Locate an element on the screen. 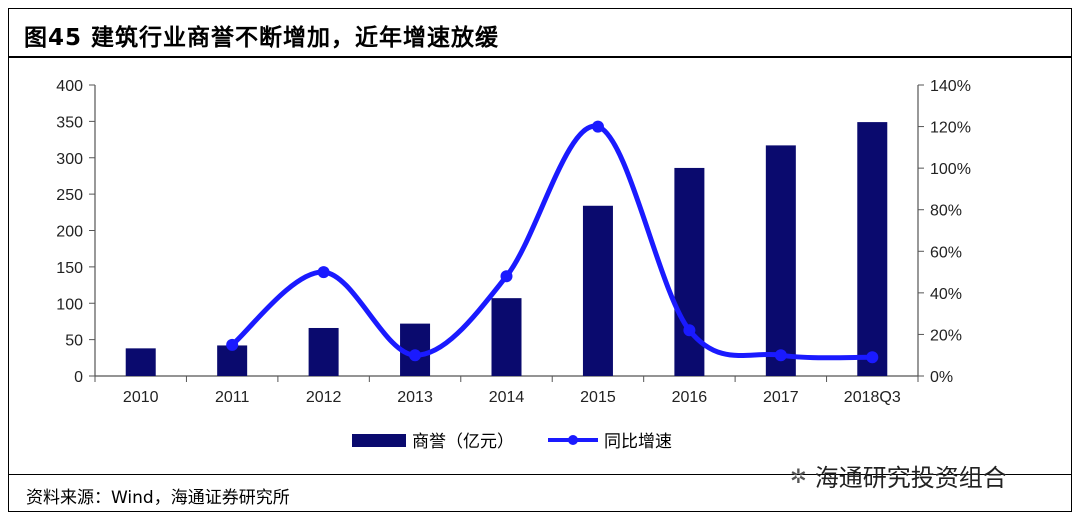  y-tick-label-right: 100% is located at coordinates (950, 169).